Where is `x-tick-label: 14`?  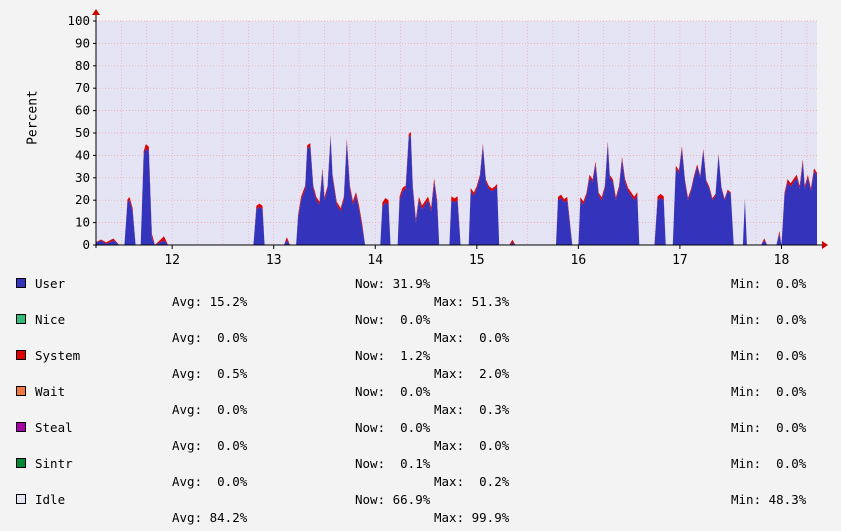
x-tick-label: 14 is located at coordinates (375, 260).